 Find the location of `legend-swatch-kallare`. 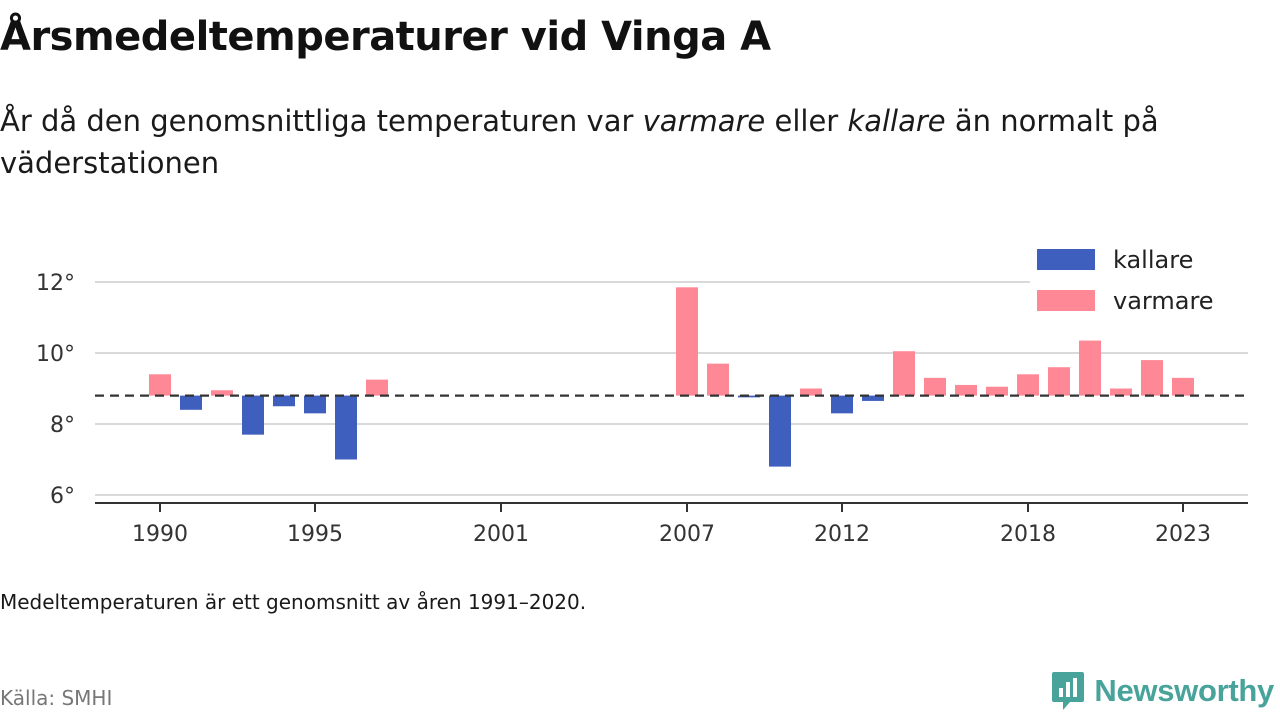

legend-swatch-kallare is located at coordinates (1066, 259).